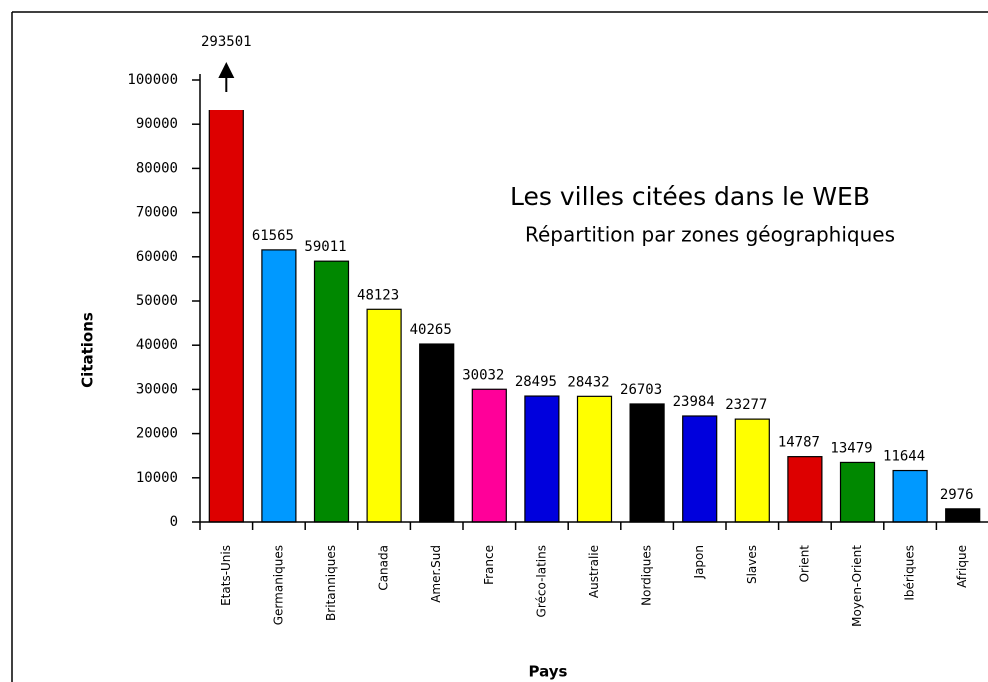 The width and height of the screenshot is (988, 682). I want to click on value-label: 40265, so click(431, 330).